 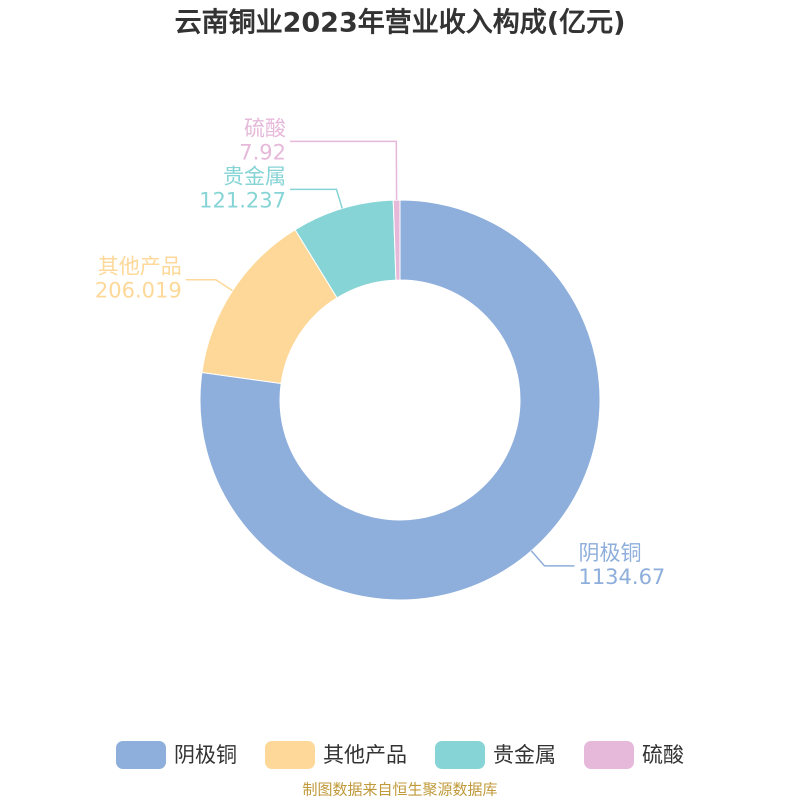 I want to click on legend-label: 其他产品, so click(x=365, y=755).